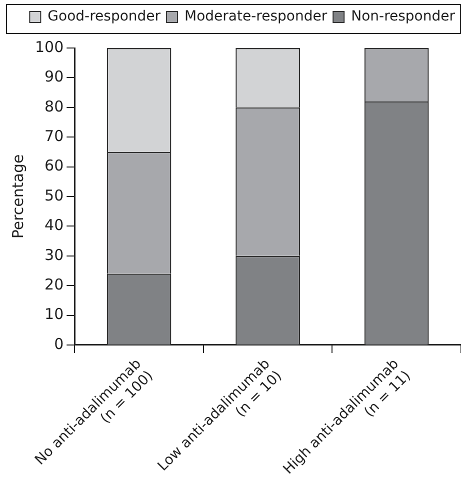 The height and width of the screenshot is (497, 461). What do you see at coordinates (54, 165) in the screenshot?
I see `y-tick-label: 60` at bounding box center [54, 165].